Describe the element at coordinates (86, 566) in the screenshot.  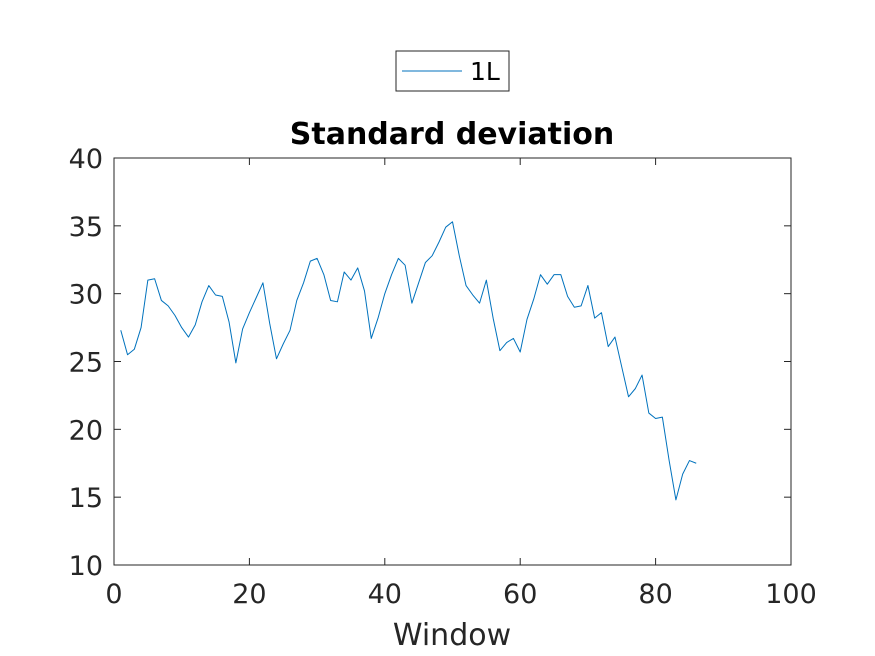
I see `y-tick-label: 10` at that location.